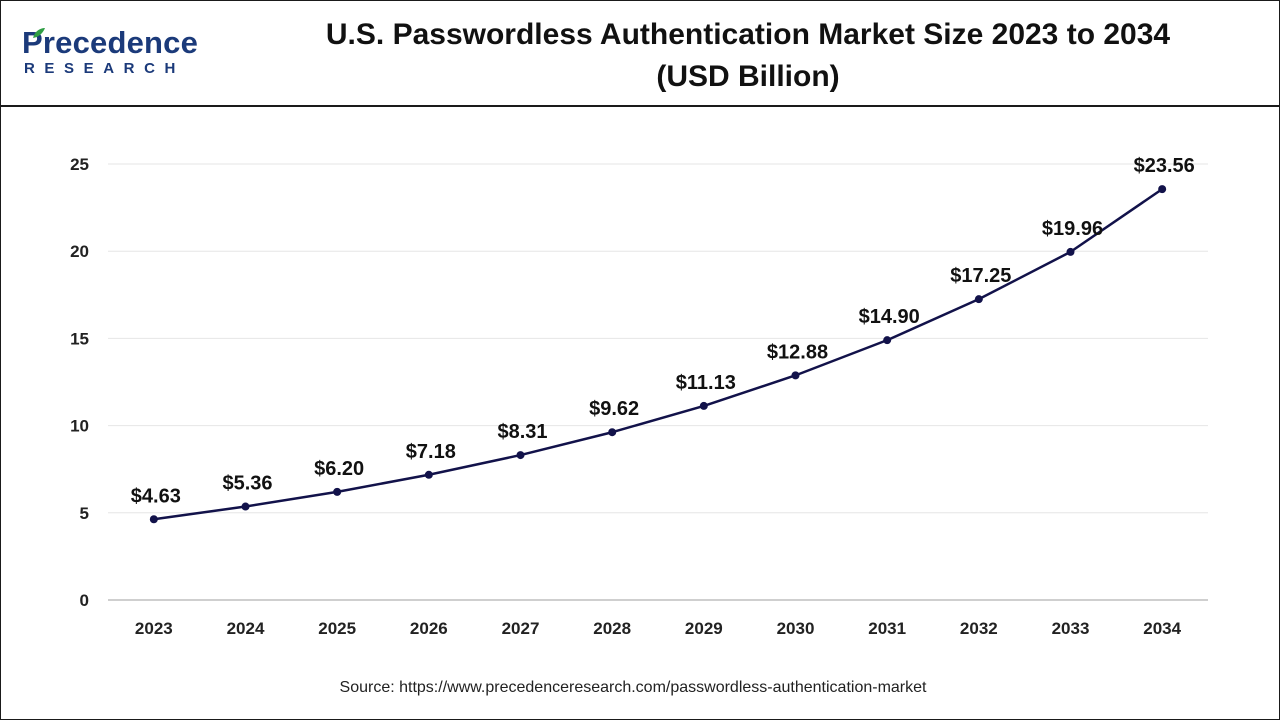 The image size is (1280, 720). Describe the element at coordinates (104, 68) in the screenshot. I see `logo-subtitle: RESEARCH` at that location.